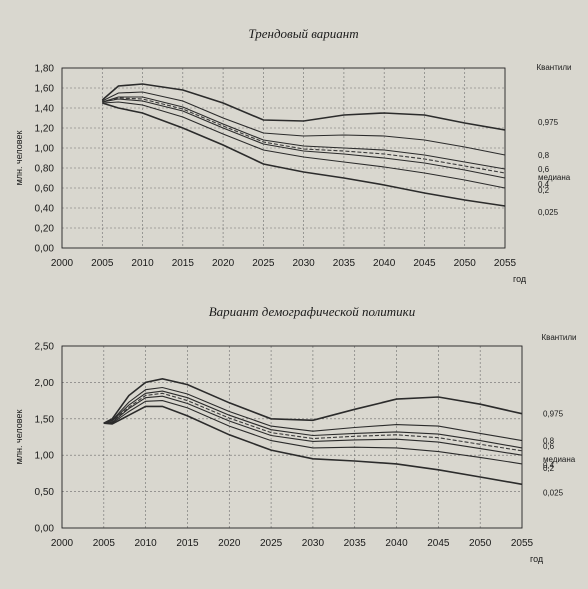  What do you see at coordinates (45, 347) in the screenshot?
I see `y-tick-label: 2,50` at bounding box center [45, 347].